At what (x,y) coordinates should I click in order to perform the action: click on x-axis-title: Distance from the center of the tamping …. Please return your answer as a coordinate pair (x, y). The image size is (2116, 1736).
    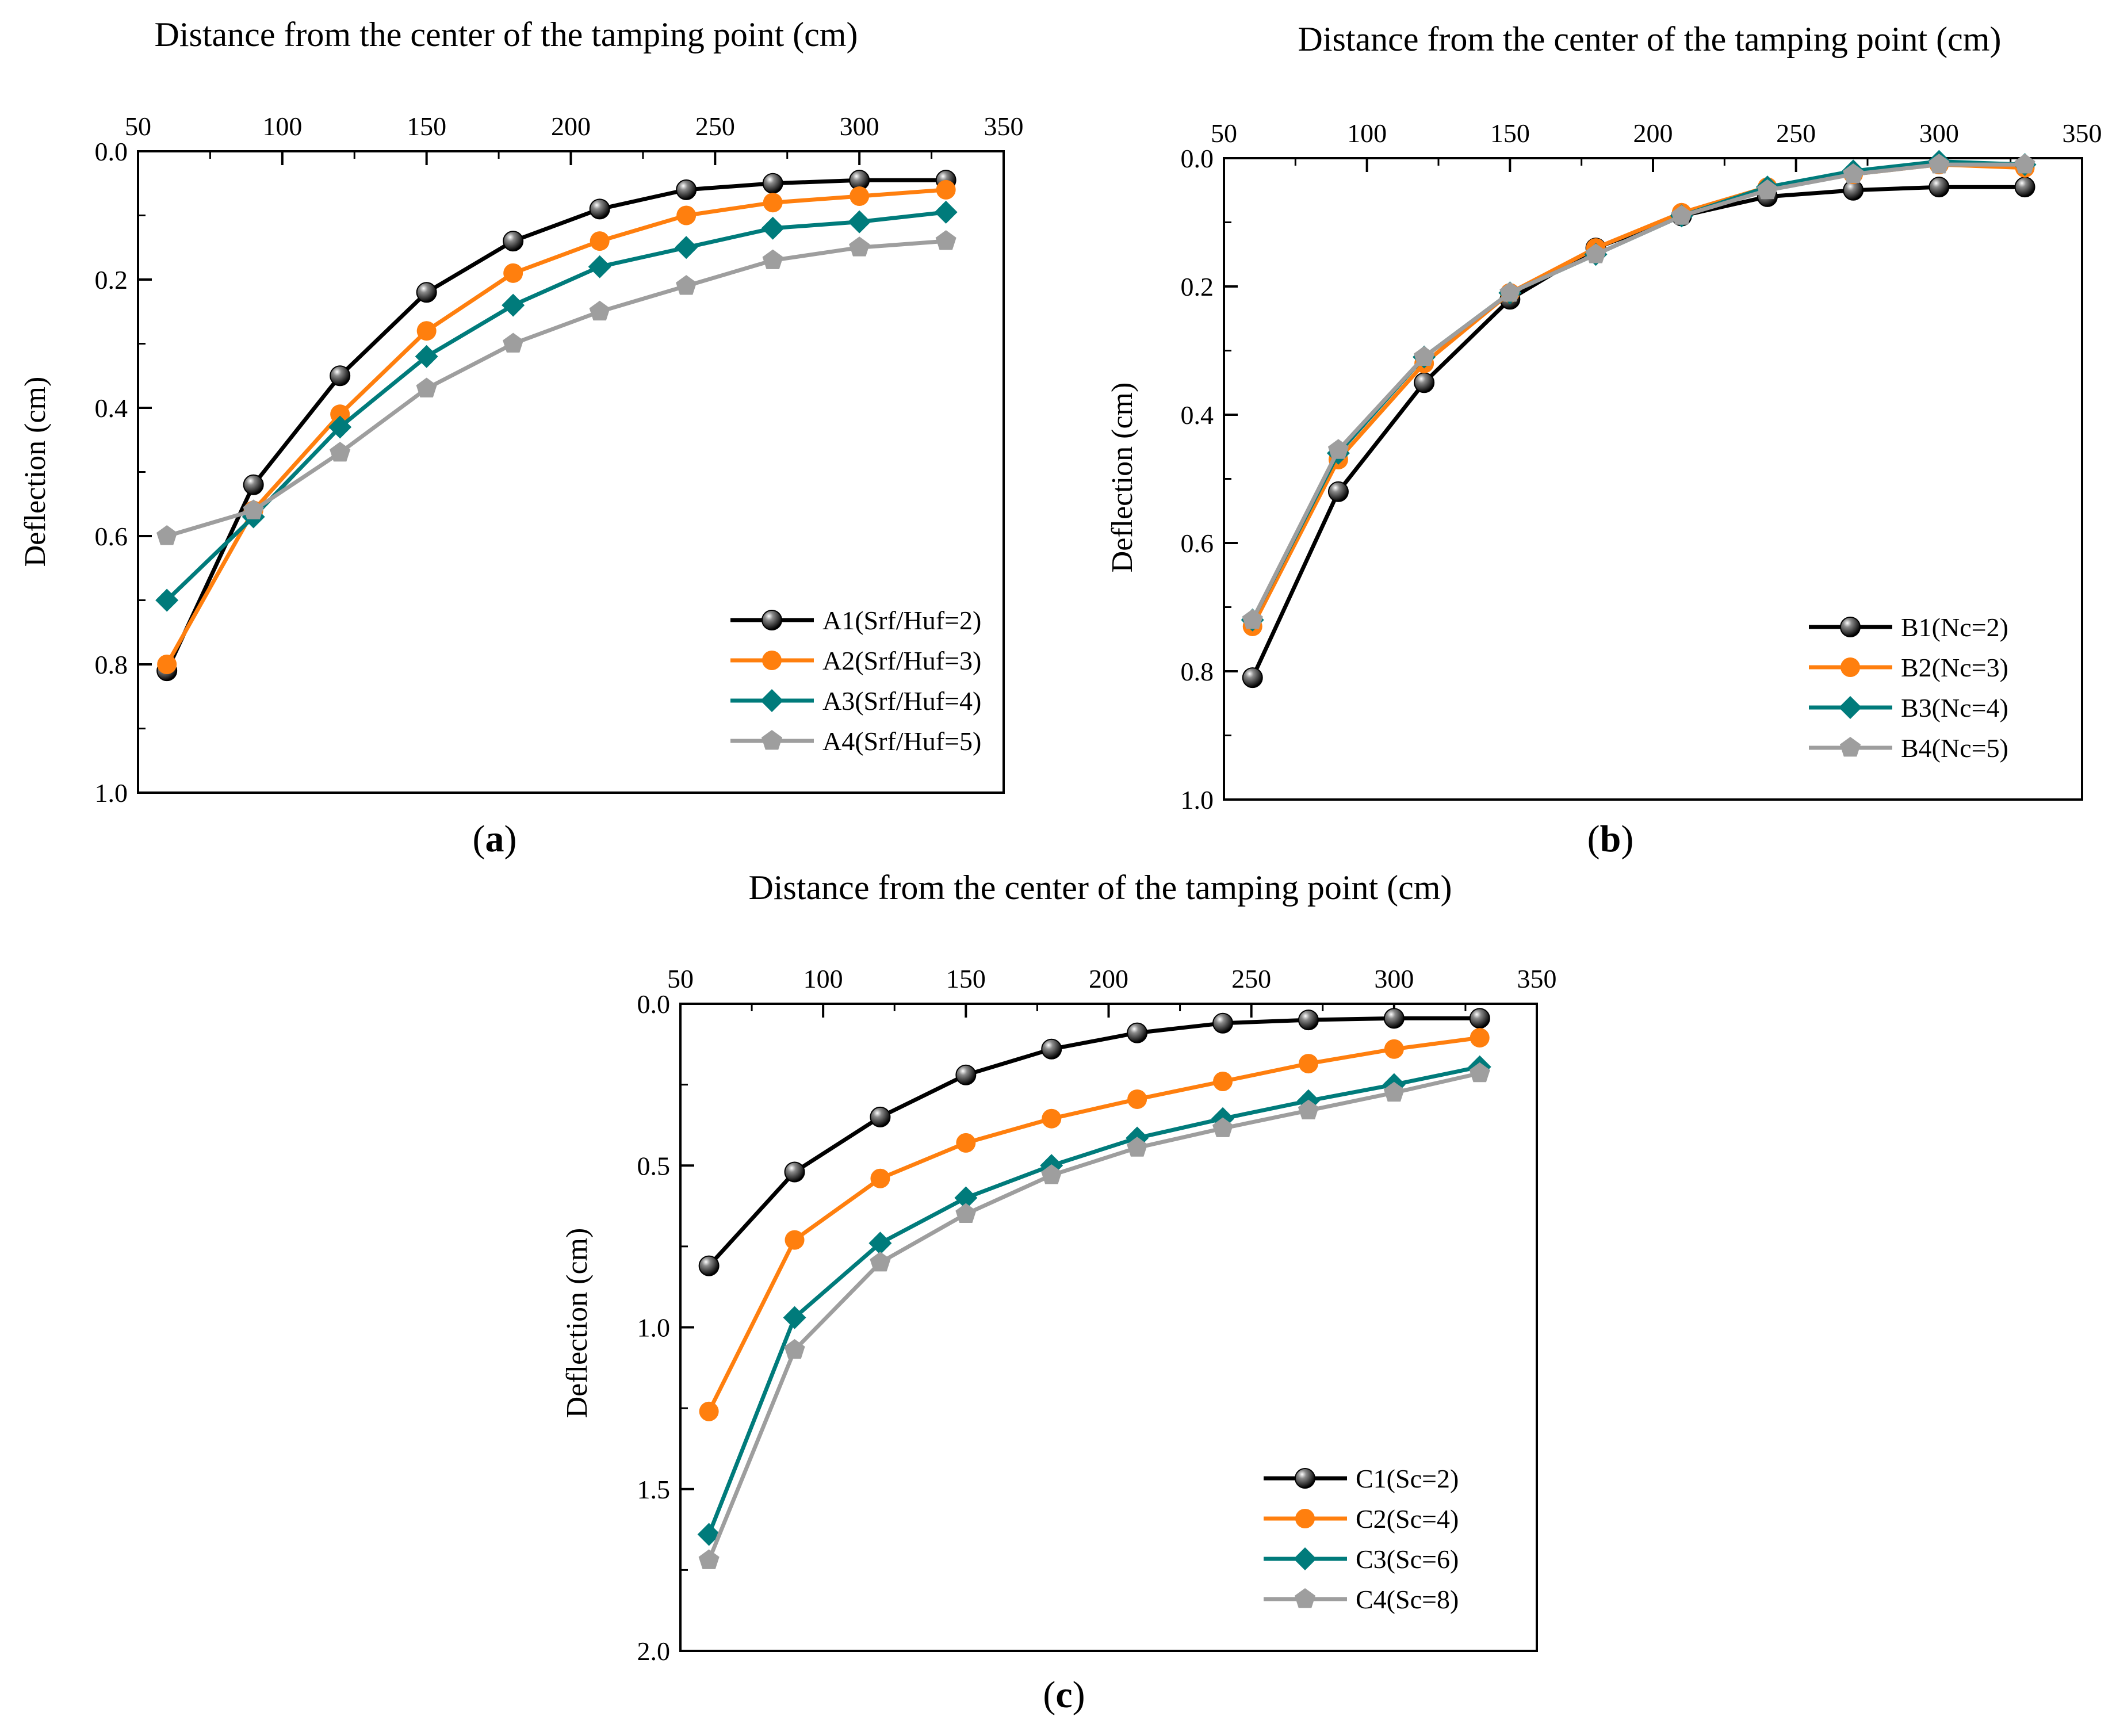
    Looking at the image, I should click on (1650, 39).